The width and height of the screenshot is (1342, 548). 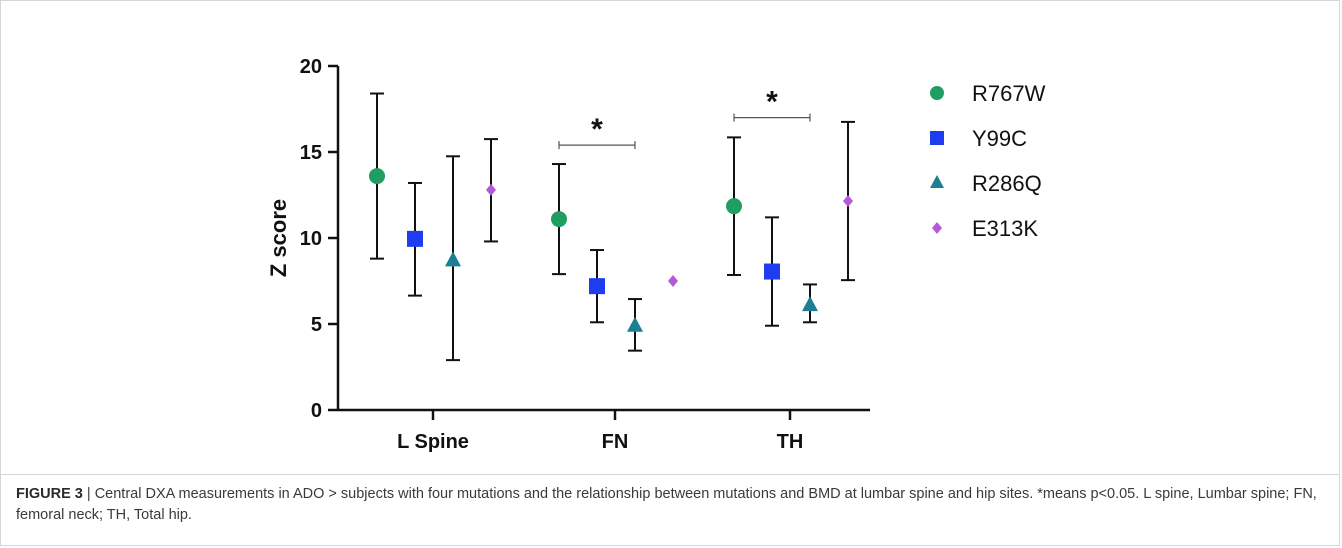 What do you see at coordinates (1009, 93) in the screenshot?
I see `legend-label-r767w: R767W` at bounding box center [1009, 93].